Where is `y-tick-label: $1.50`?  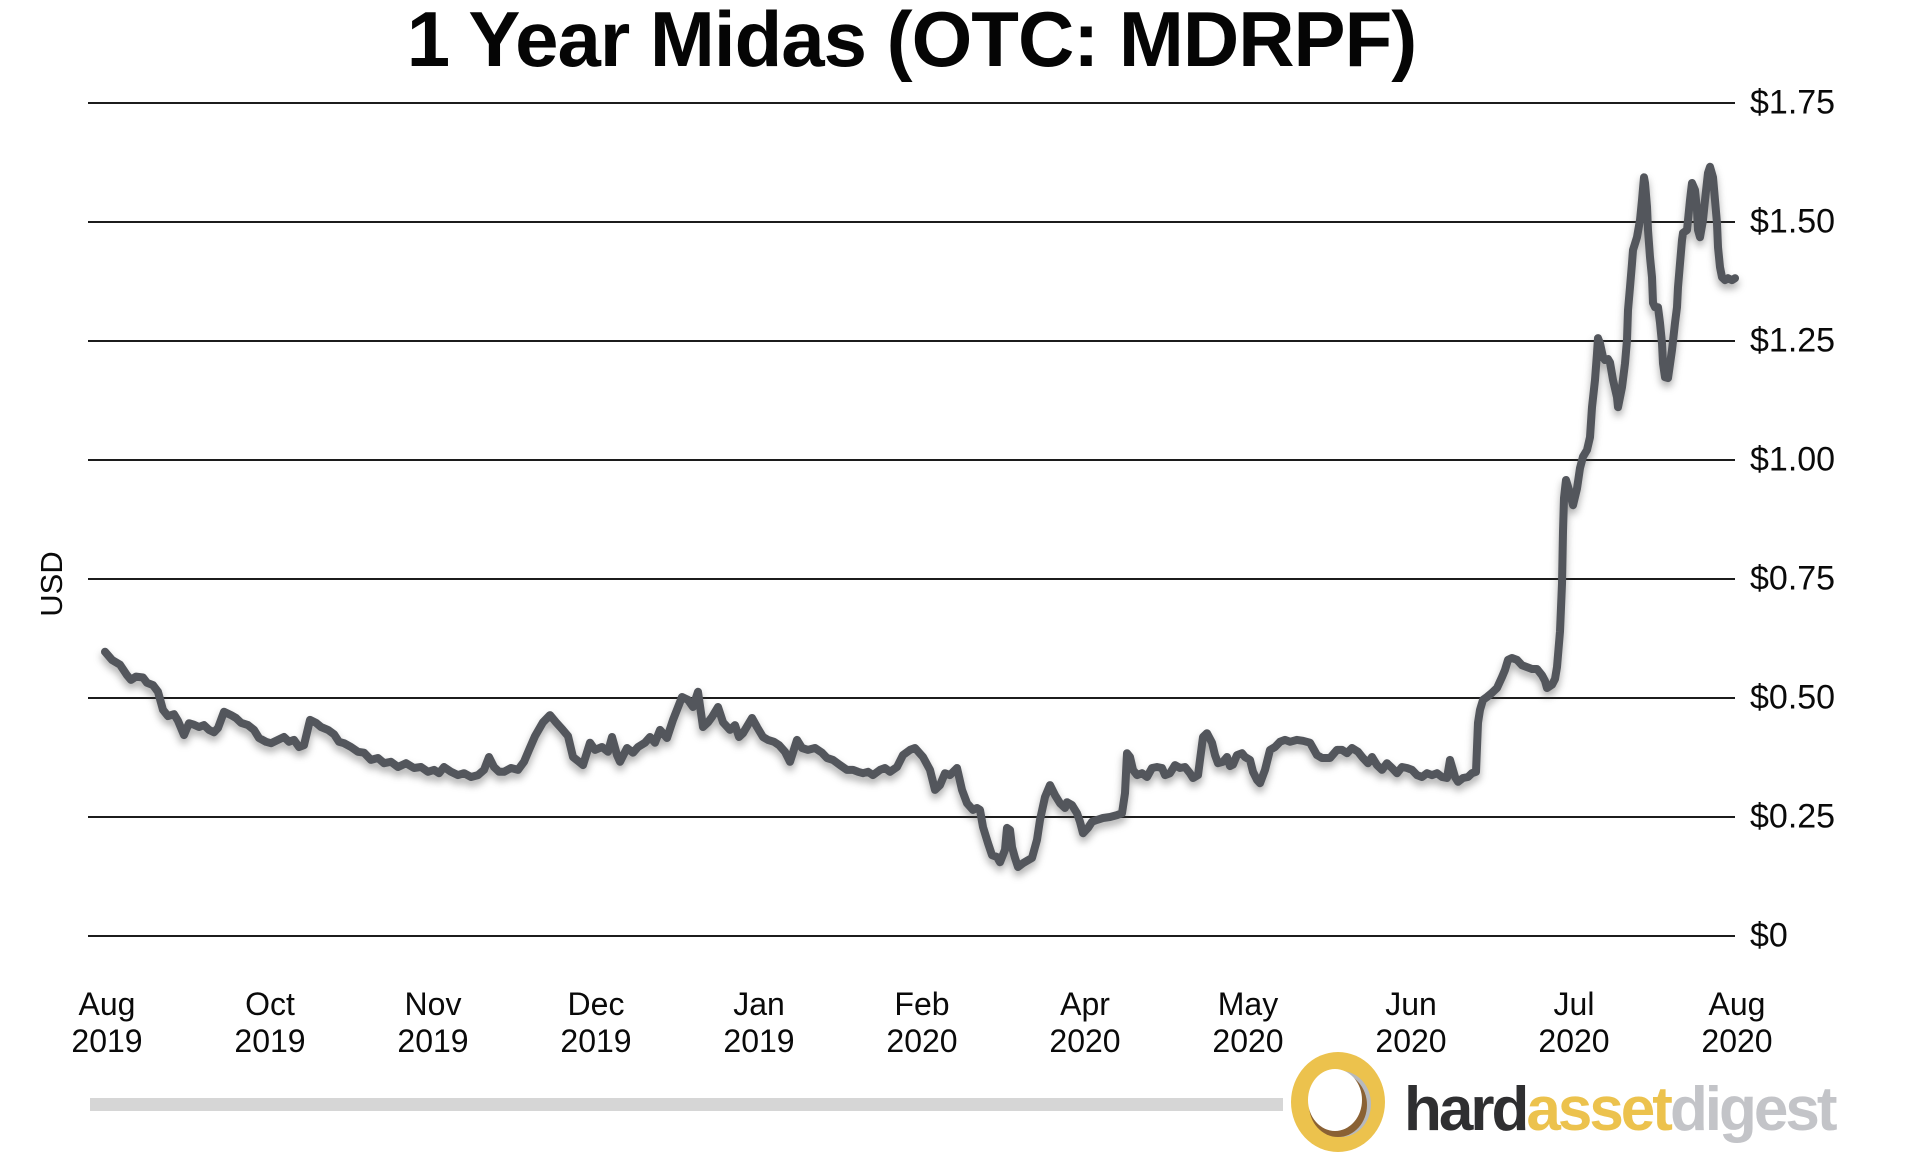
y-tick-label: $1.50 is located at coordinates (1793, 221).